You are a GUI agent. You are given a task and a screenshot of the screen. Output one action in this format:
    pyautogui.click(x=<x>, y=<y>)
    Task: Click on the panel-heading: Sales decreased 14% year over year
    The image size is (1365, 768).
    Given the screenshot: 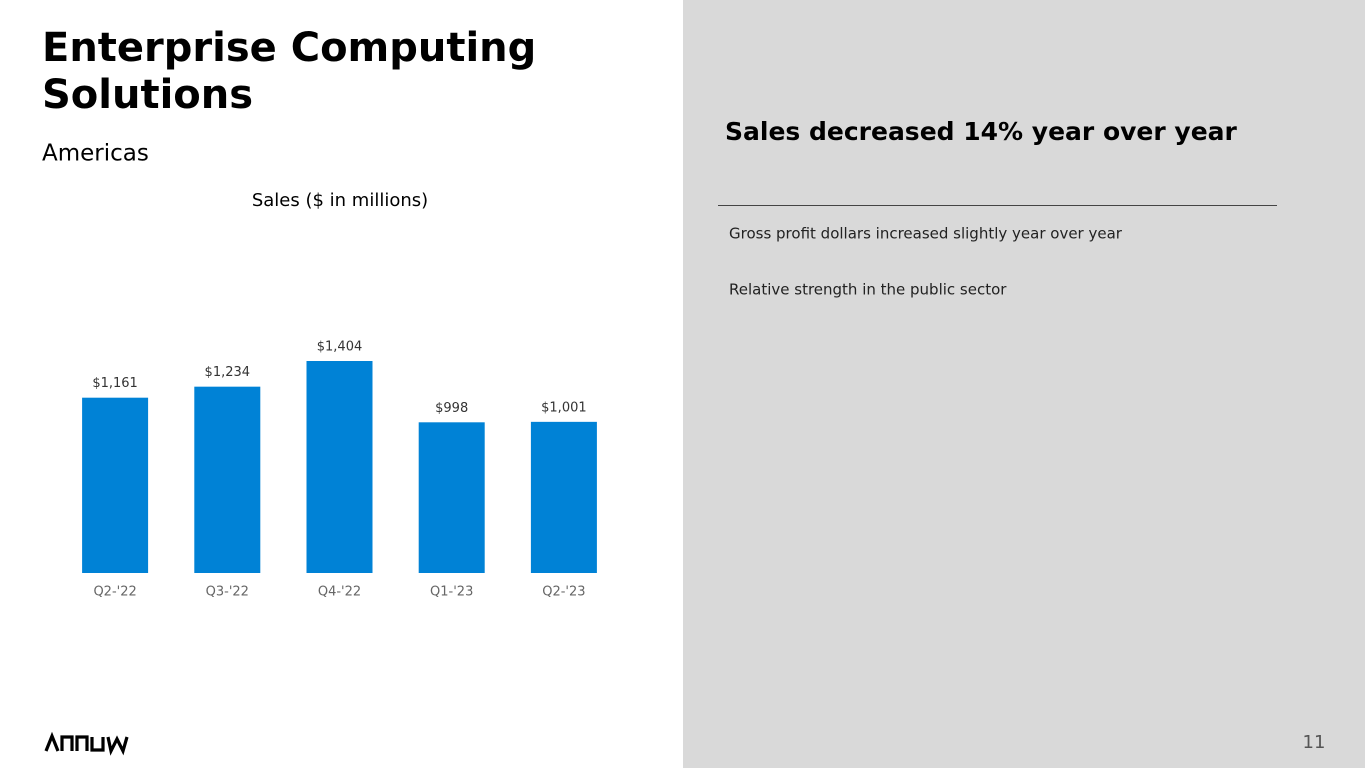 What is the action you would take?
    pyautogui.click(x=981, y=131)
    